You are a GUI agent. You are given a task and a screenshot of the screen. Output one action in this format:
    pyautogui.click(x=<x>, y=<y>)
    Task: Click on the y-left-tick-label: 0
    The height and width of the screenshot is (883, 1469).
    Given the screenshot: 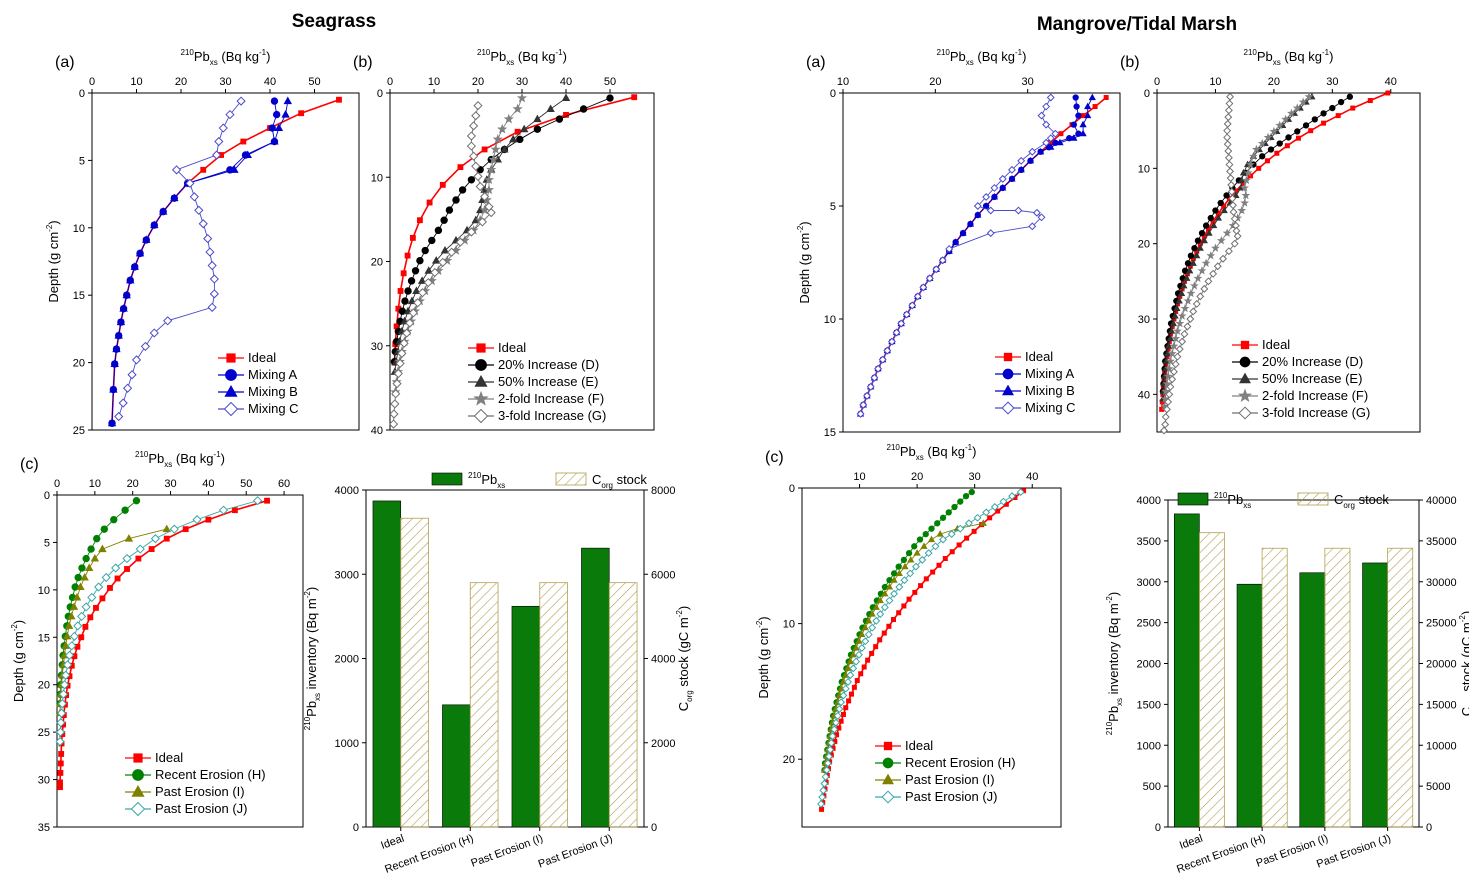 What is the action you would take?
    pyautogui.click(x=356, y=828)
    